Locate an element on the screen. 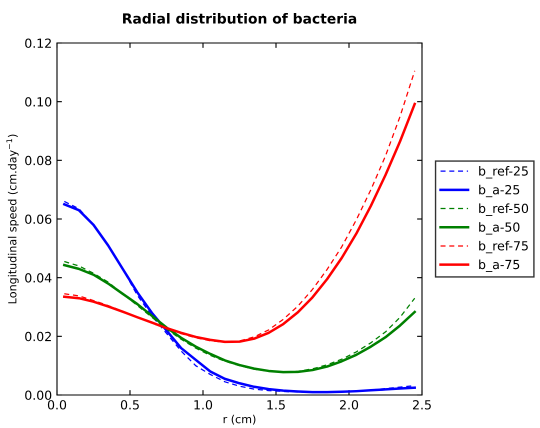 This screenshot has height=428, width=540. legend-label: b_ref-50 is located at coordinates (503, 209).